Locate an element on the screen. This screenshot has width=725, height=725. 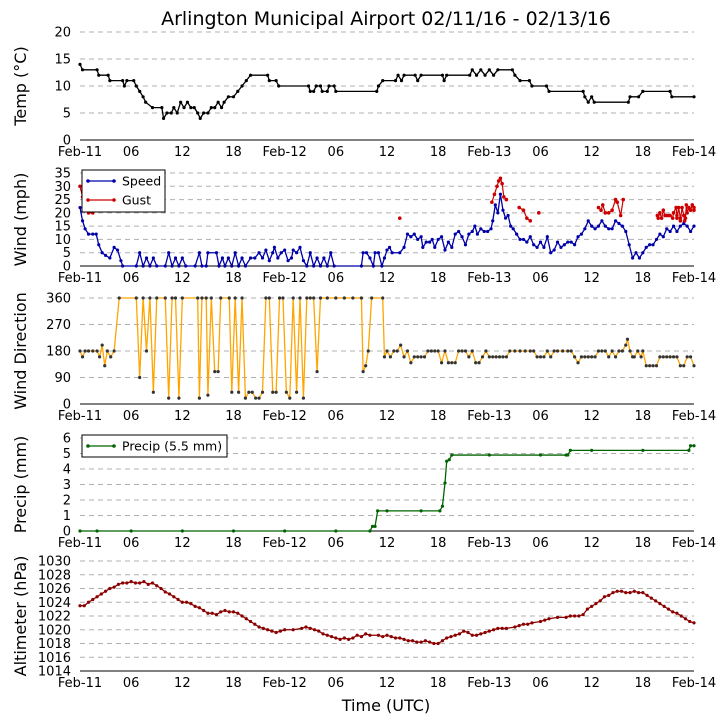
x-tick-label: 18 is located at coordinates (643, 683).